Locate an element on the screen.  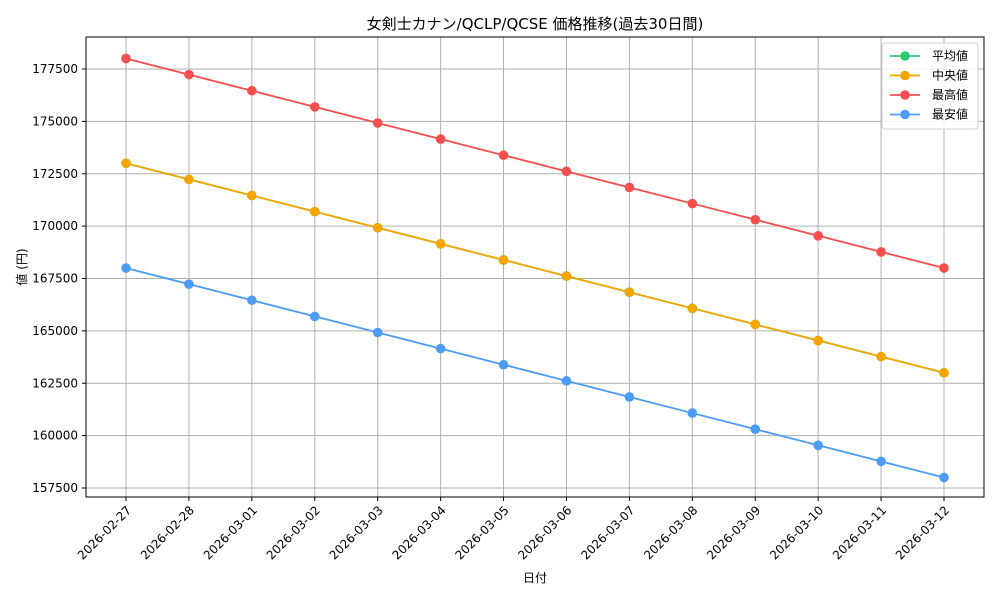
legend-label: 最高値 is located at coordinates (950, 94).